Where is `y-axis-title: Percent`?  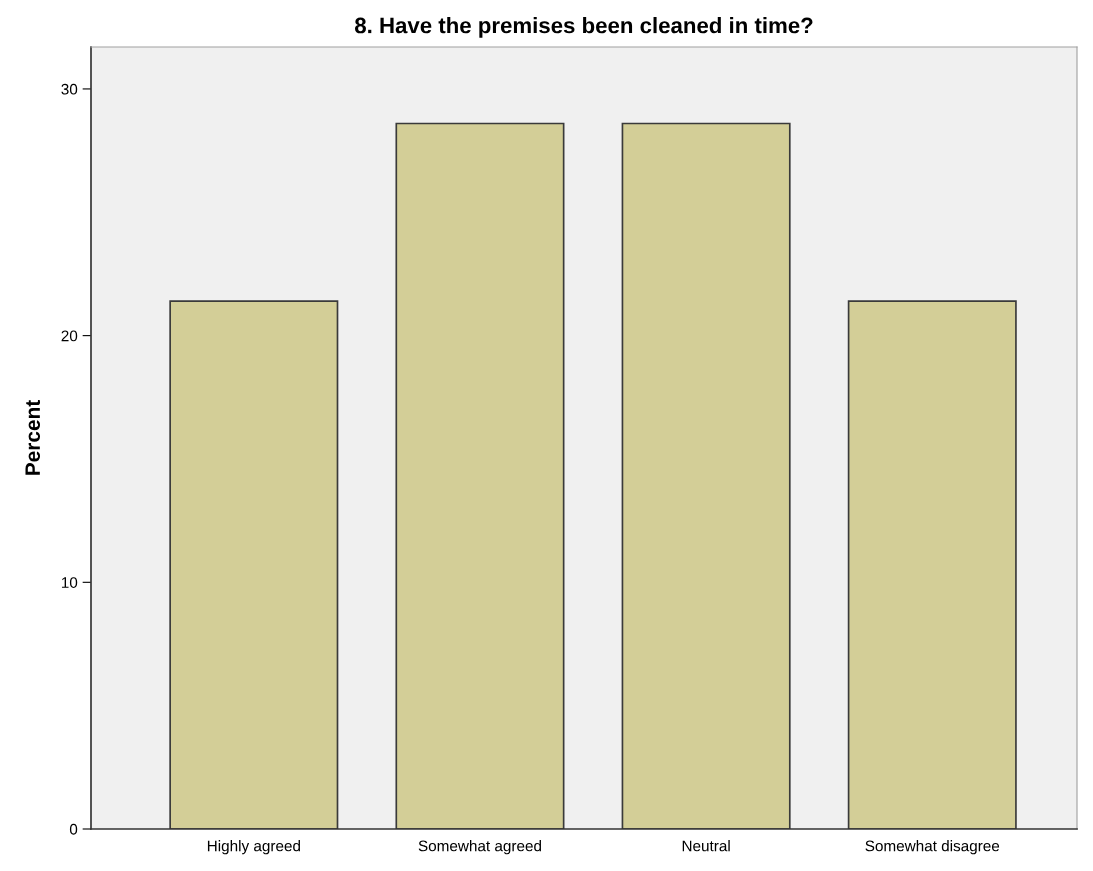 y-axis-title: Percent is located at coordinates (33, 437).